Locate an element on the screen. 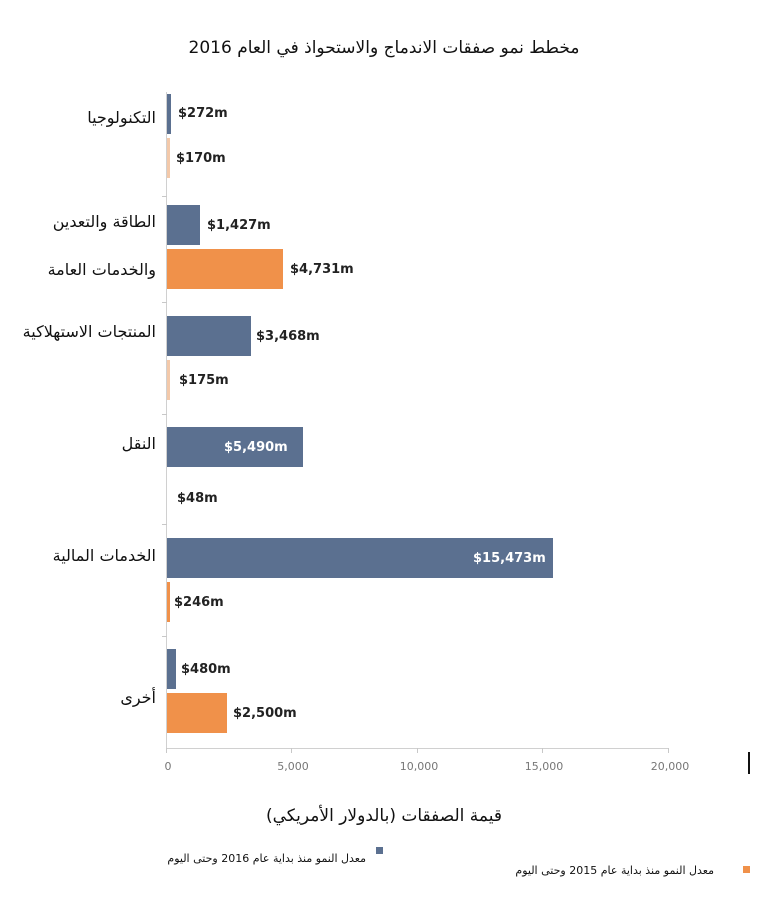 The width and height of the screenshot is (768, 910). bar-technology-2015 is located at coordinates (168, 158).